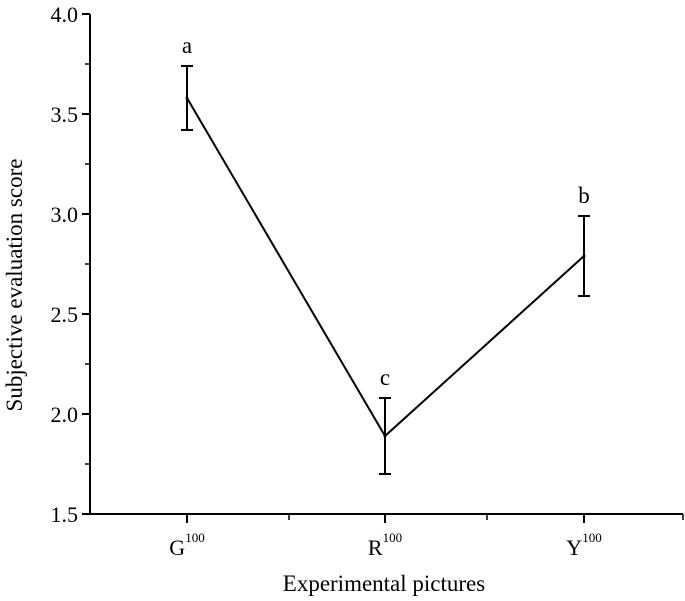 This screenshot has width=685, height=601. I want to click on x-tick-label: R100, so click(385, 545).